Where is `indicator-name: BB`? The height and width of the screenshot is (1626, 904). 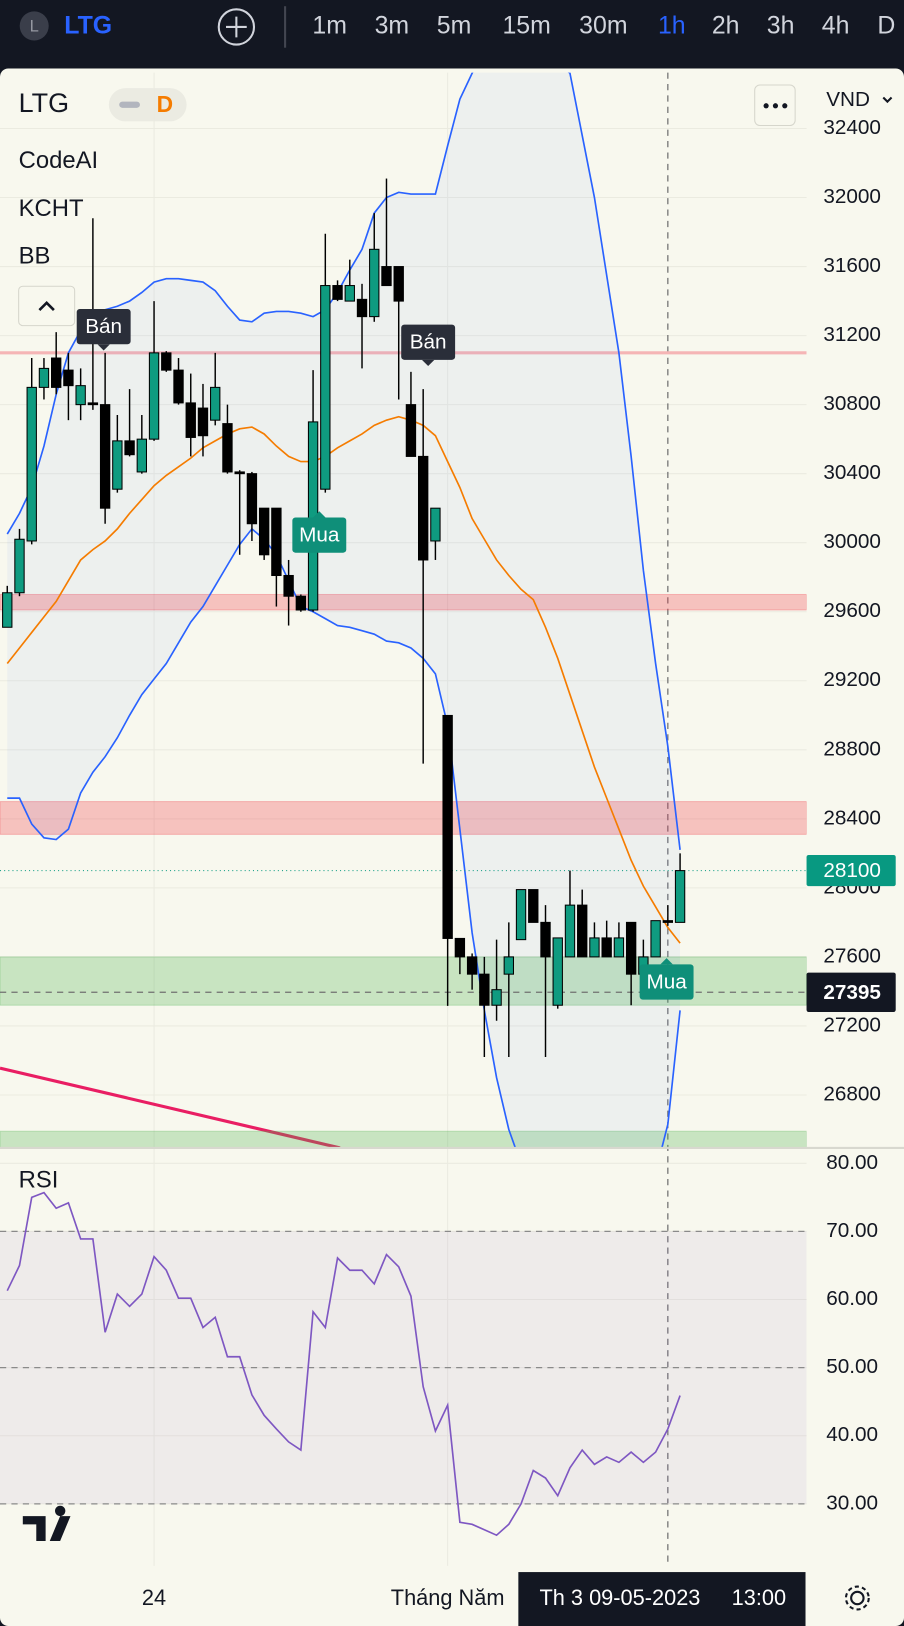 indicator-name: BB is located at coordinates (35, 255).